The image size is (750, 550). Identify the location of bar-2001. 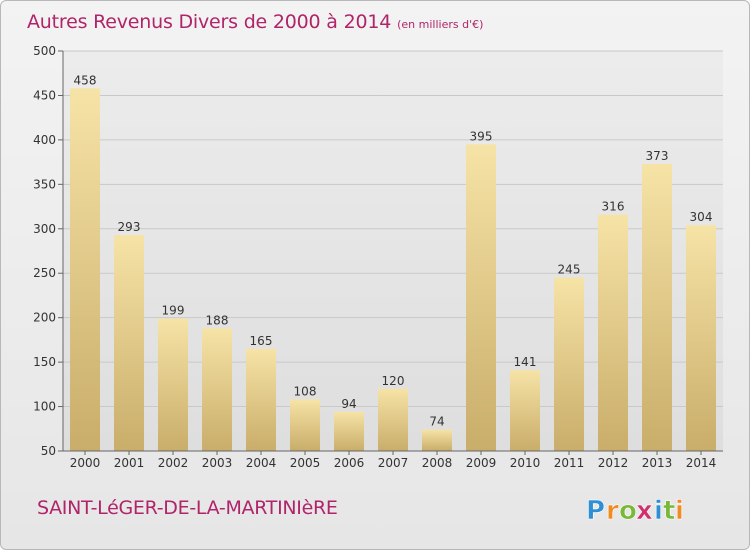
(129, 343).